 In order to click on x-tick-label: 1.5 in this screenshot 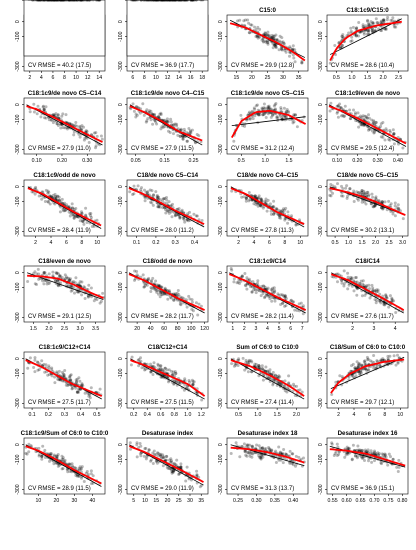, I will do `click(277, 415)`.